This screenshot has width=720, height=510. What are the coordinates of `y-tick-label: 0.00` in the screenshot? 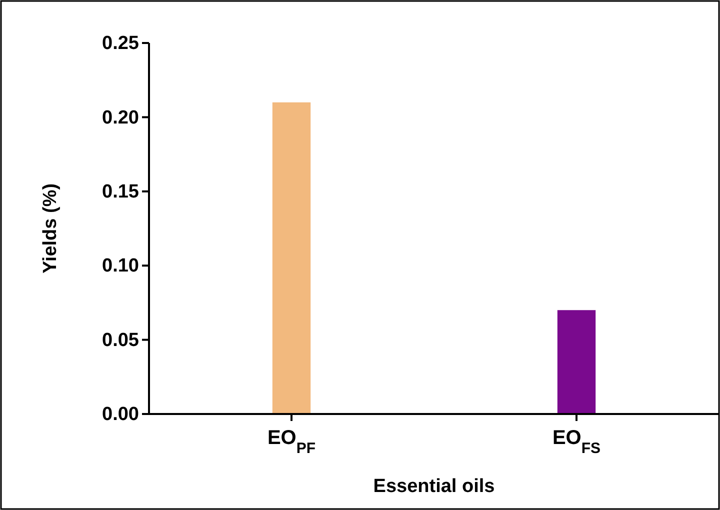 It's located at (120, 415).